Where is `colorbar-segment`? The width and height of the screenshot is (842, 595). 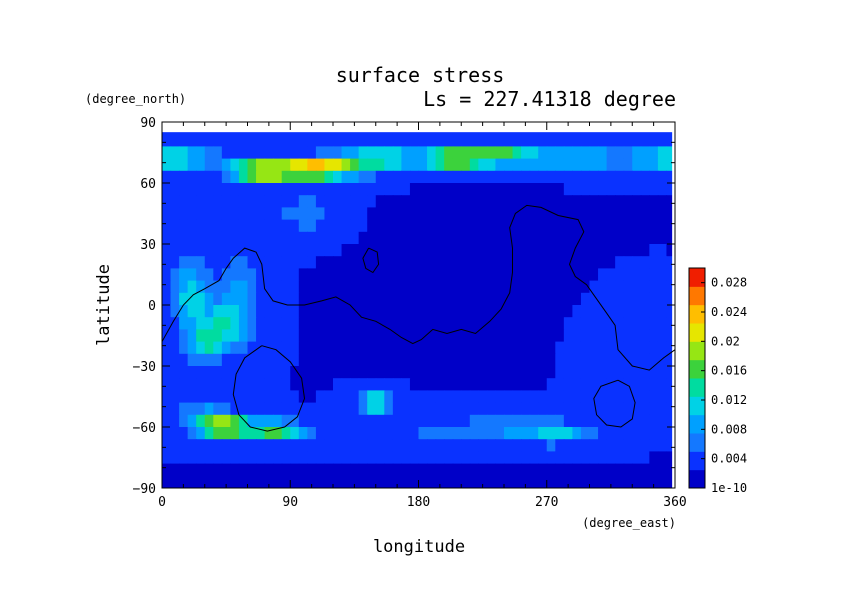 colorbar-segment is located at coordinates (697, 387).